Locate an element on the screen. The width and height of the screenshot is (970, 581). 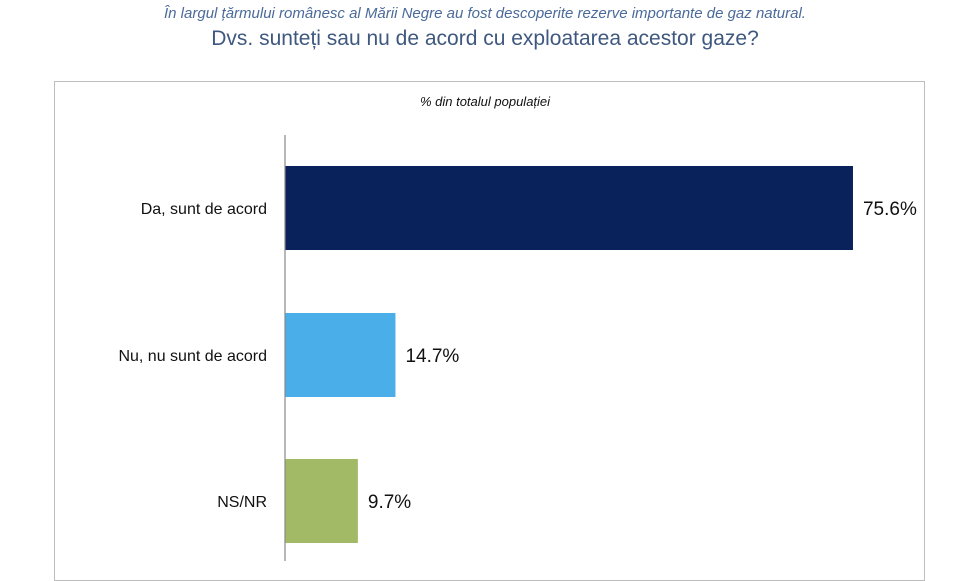
value-label: 14.7% is located at coordinates (432, 356).